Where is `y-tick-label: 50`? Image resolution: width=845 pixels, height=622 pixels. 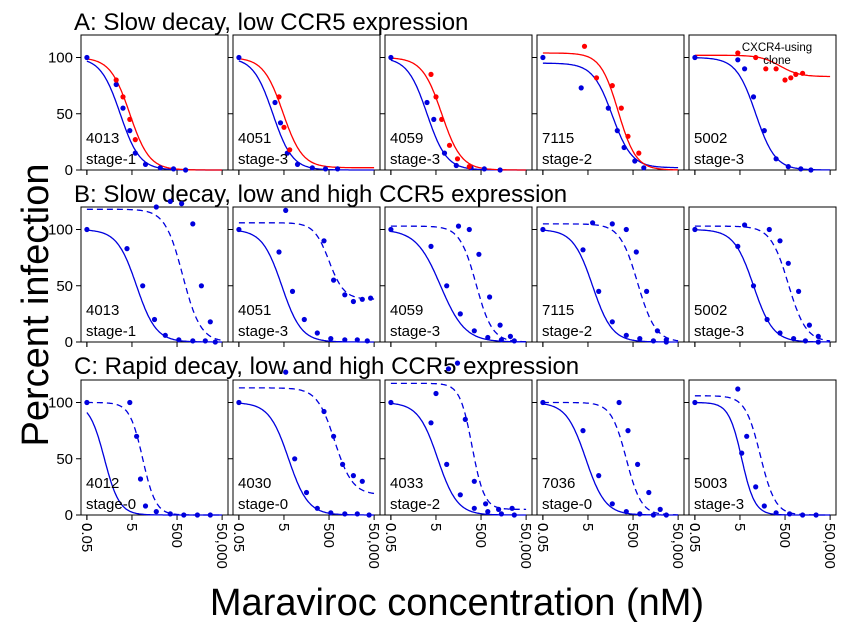 y-tick-label: 50 is located at coordinates (64, 286).